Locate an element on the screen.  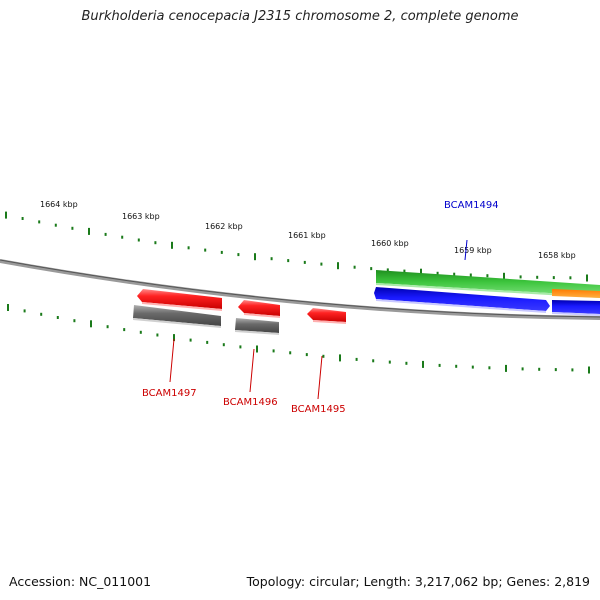
gene-feature-bcam1497 is located at coordinates (179, 300).